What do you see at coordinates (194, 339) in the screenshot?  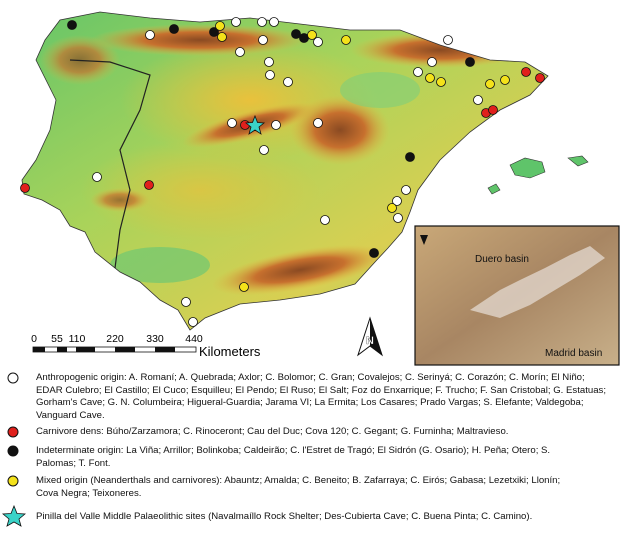 I see `scale-label: 440` at bounding box center [194, 339].